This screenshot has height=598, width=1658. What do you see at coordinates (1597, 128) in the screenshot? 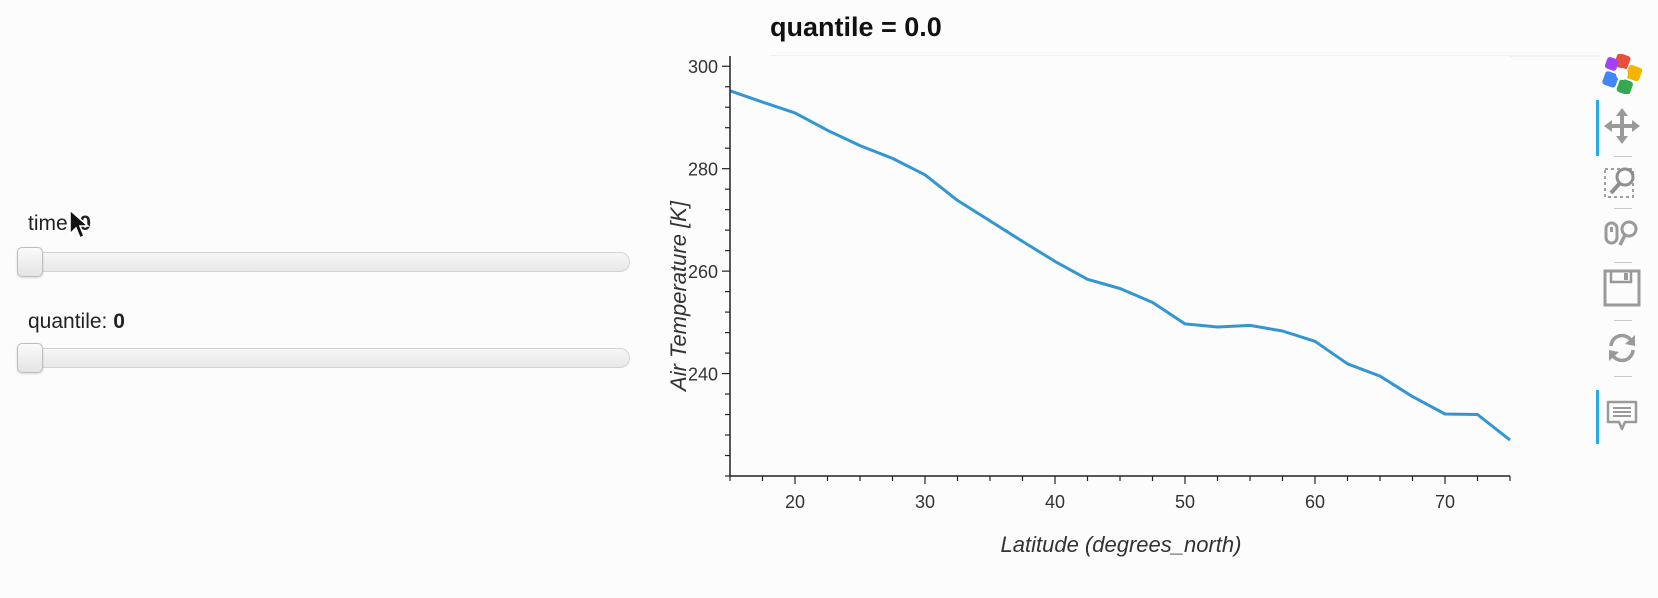
I see `pan-tool-active-indicator` at bounding box center [1597, 128].